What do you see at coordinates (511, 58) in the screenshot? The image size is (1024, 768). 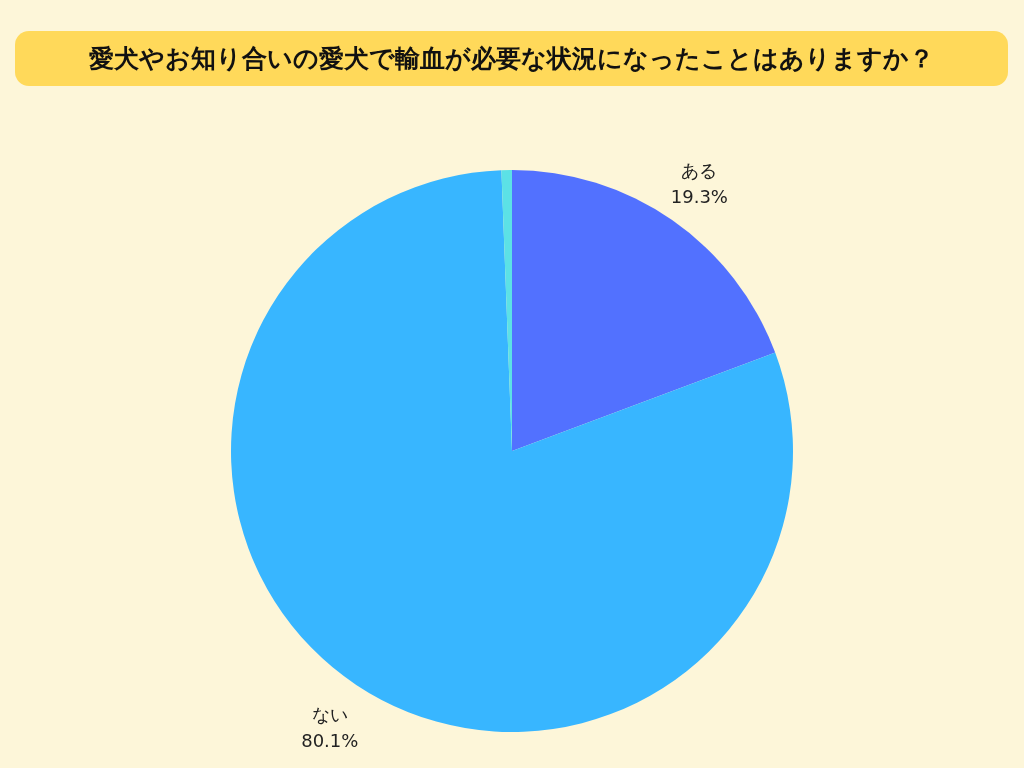 I see `chart-title: 愛犬やお知り合いの愛犬で輸血が必要な状況になったことはありますか？` at bounding box center [511, 58].